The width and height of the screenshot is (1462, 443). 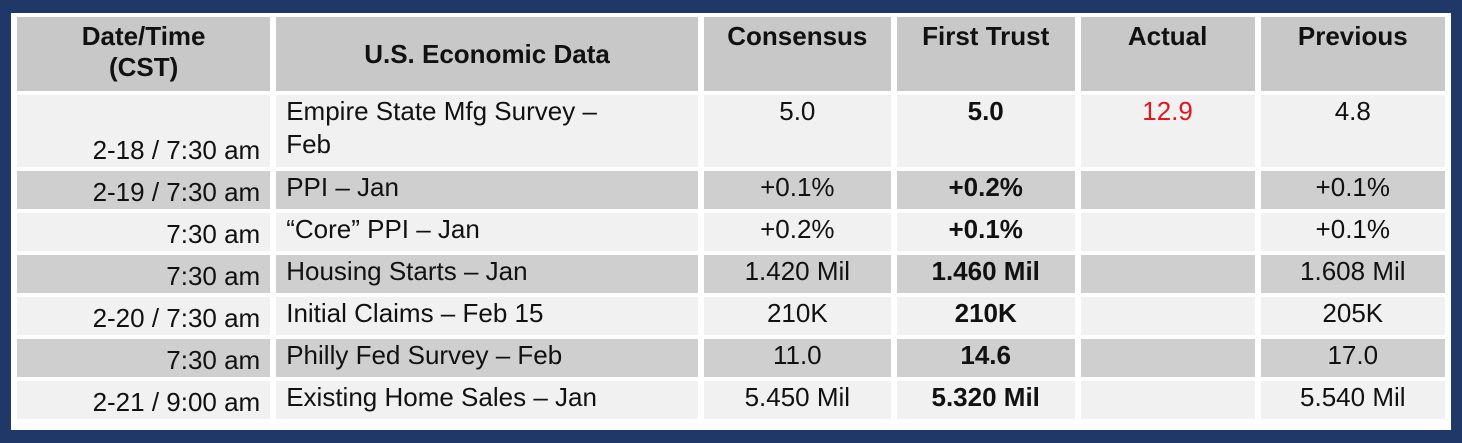 What do you see at coordinates (797, 232) in the screenshot?
I see `row-consensus: +0.2%` at bounding box center [797, 232].